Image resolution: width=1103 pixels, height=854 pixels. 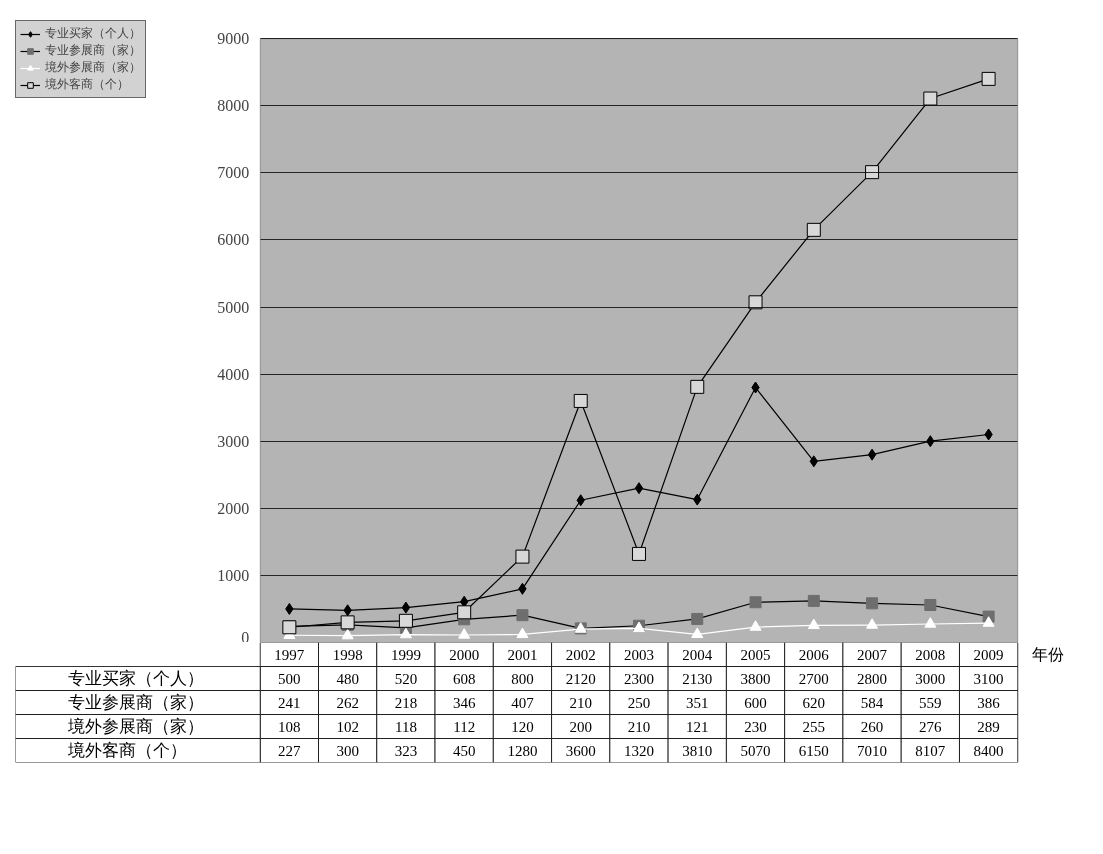 What do you see at coordinates (347, 678) in the screenshot?
I see `data-label: 480` at bounding box center [347, 678].